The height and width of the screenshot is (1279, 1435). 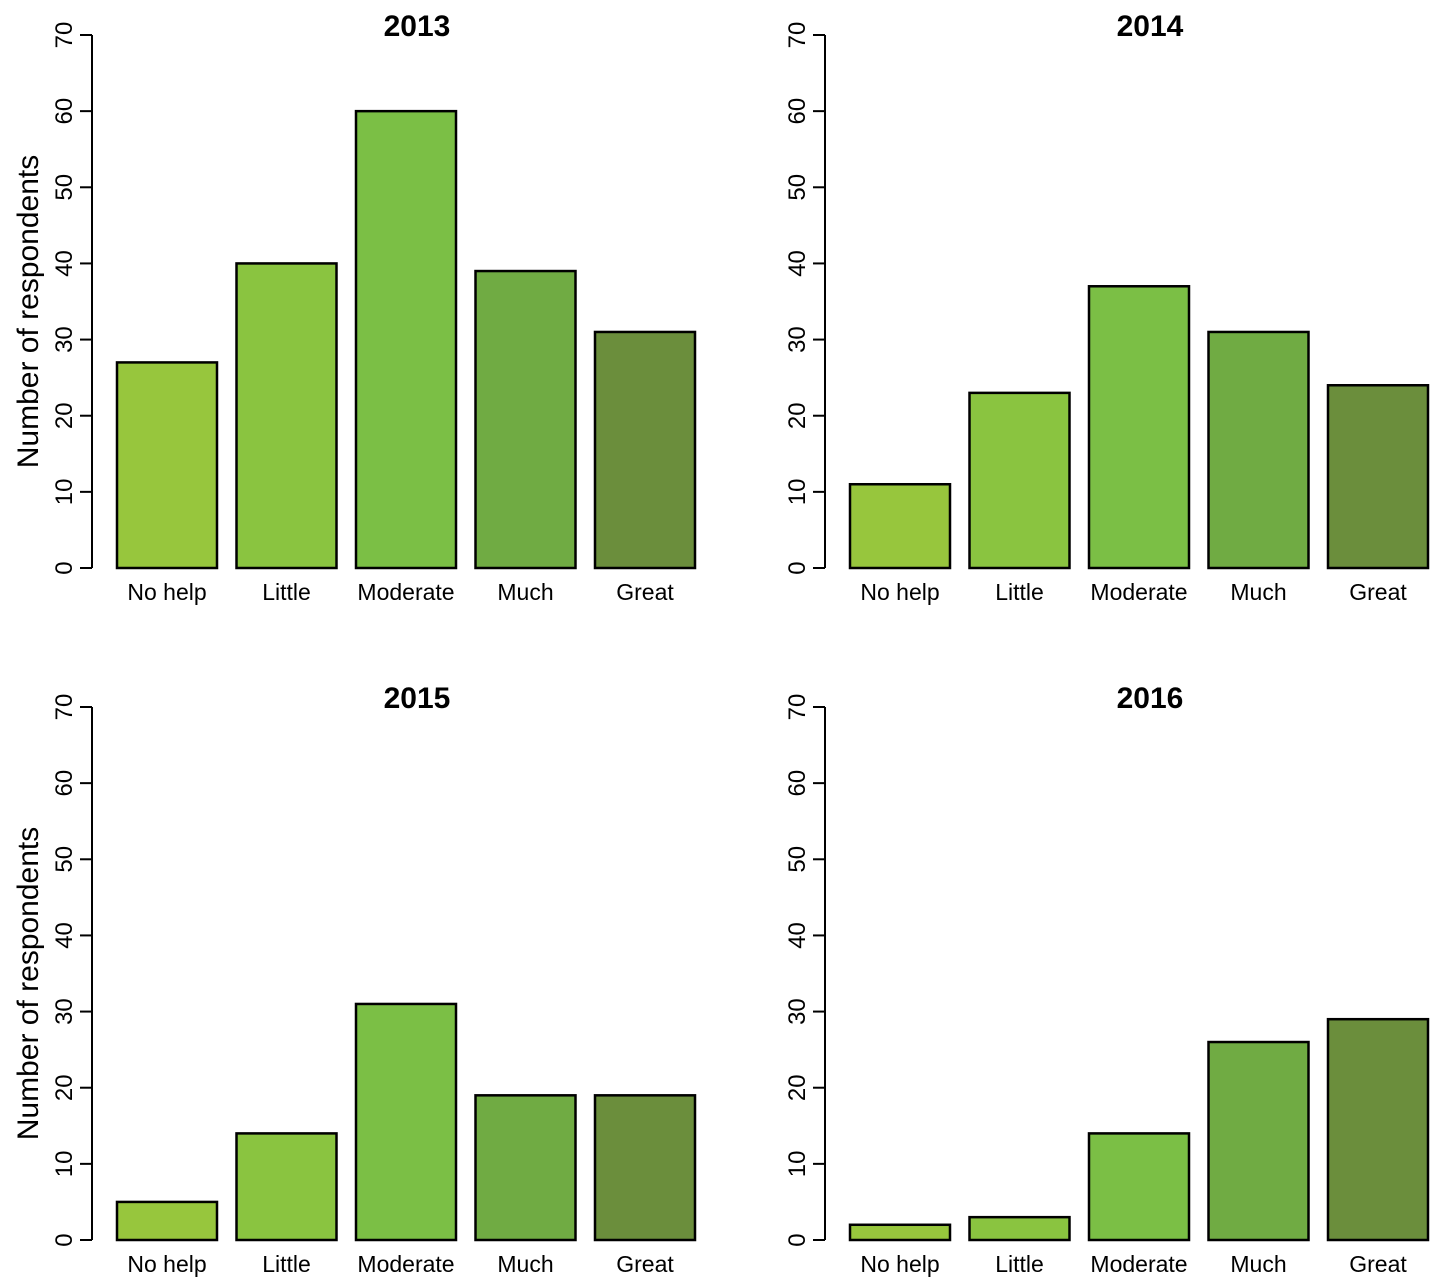 I want to click on panel-title: 2016, so click(x=1150, y=698).